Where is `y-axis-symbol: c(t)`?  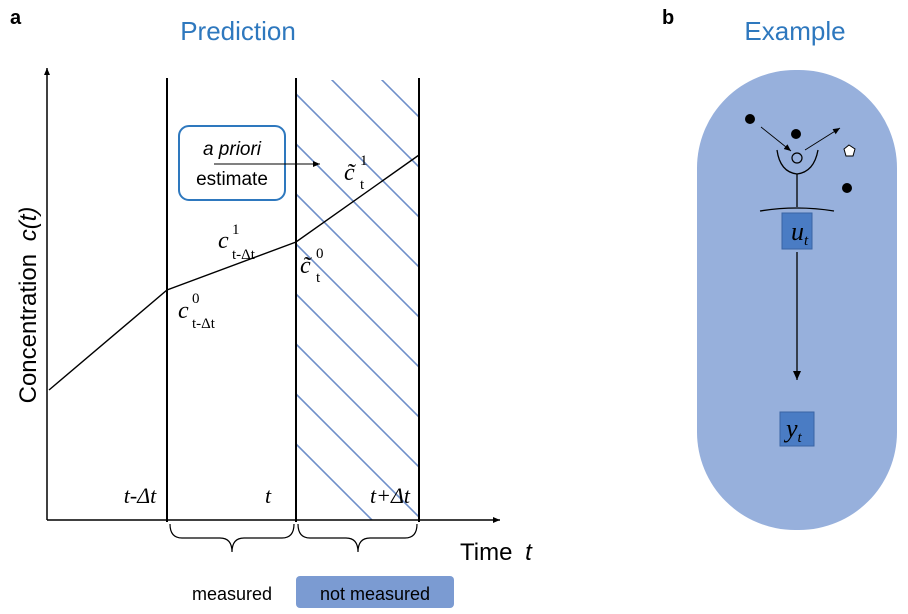
y-axis-symbol: c(t) is located at coordinates (28, 224).